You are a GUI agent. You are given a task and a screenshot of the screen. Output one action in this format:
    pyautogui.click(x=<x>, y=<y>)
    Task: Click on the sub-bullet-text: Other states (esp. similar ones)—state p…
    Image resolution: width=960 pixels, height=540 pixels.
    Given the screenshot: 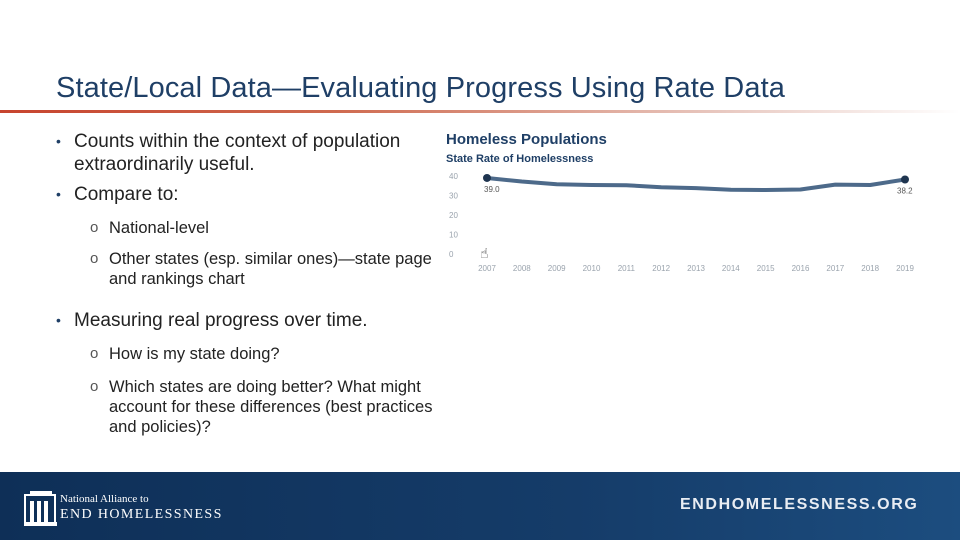 What is the action you would take?
    pyautogui.click(x=270, y=269)
    